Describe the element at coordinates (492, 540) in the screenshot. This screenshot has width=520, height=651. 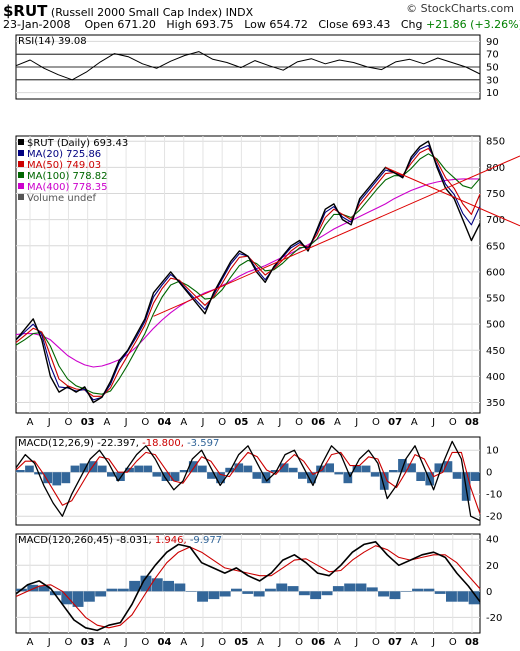
I see `macd-long-y-tick-label: 40` at that location.